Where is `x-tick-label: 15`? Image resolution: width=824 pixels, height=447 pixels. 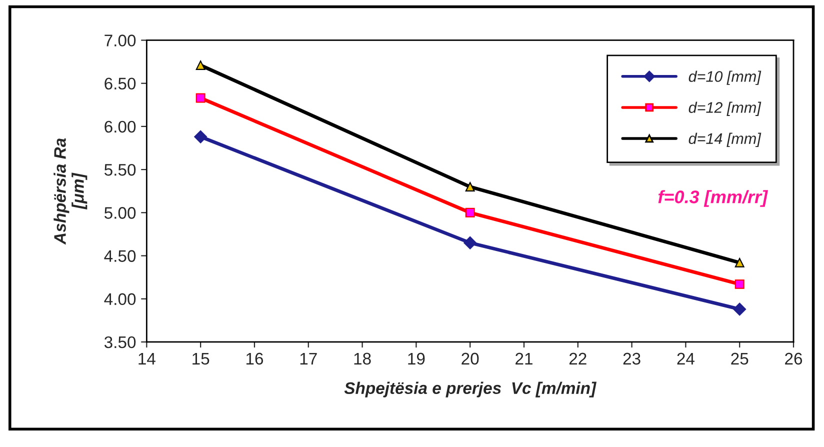
x-tick-label: 15 is located at coordinates (201, 358).